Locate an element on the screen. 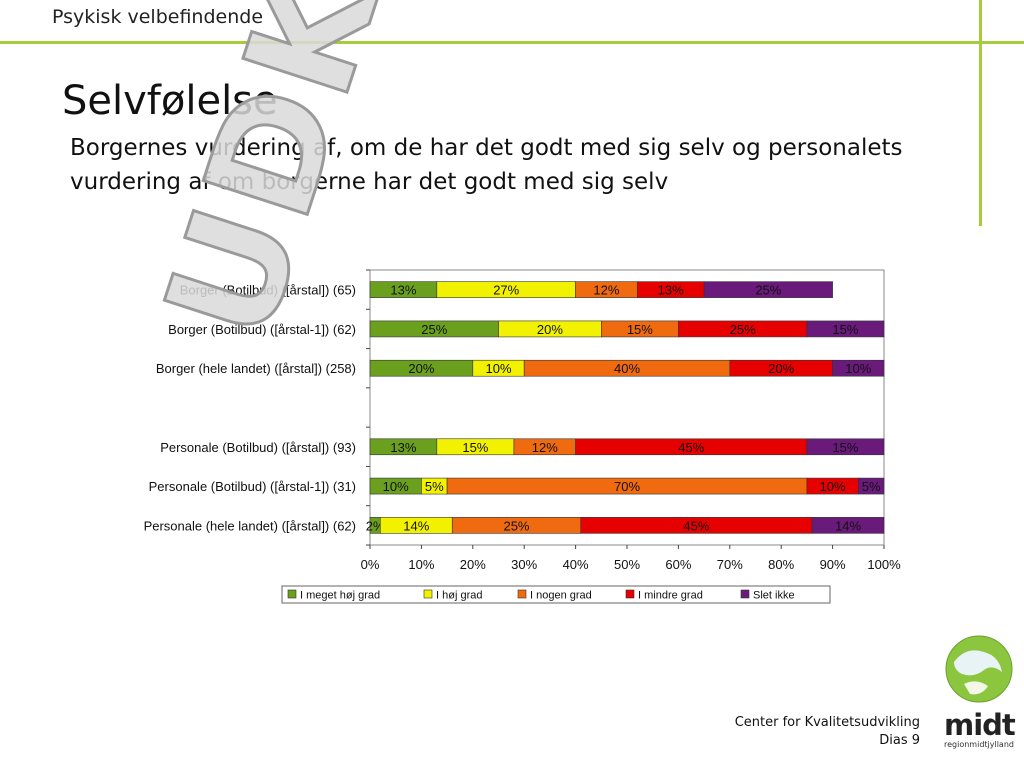 This screenshot has width=1024, height=768. logo-text: midt is located at coordinates (980, 725).